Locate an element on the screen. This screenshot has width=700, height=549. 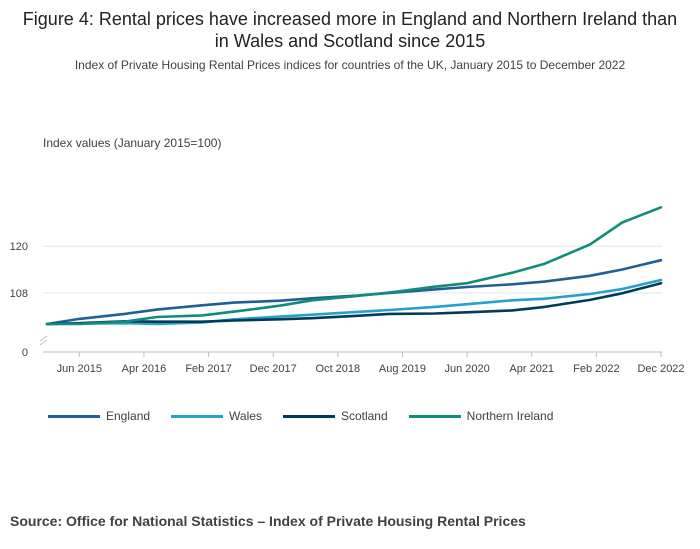
x-tick-label-2: Feb 2017 is located at coordinates (208, 369).